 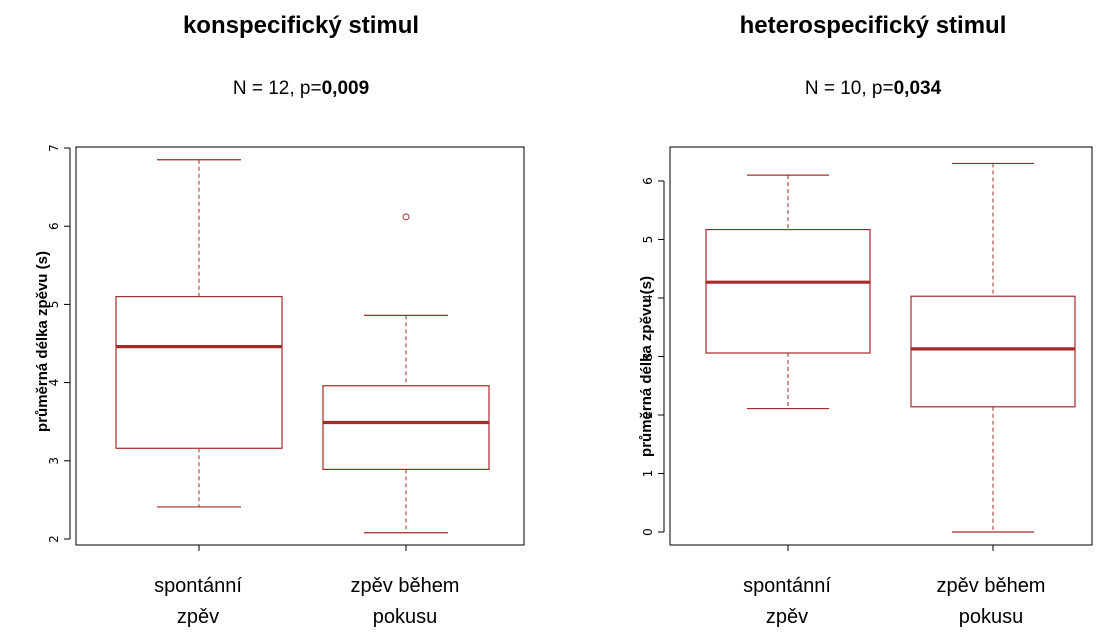 What do you see at coordinates (42, 341) in the screenshot?
I see `left-y-axis-label: průměrná délka zpěvu (s)` at bounding box center [42, 341].